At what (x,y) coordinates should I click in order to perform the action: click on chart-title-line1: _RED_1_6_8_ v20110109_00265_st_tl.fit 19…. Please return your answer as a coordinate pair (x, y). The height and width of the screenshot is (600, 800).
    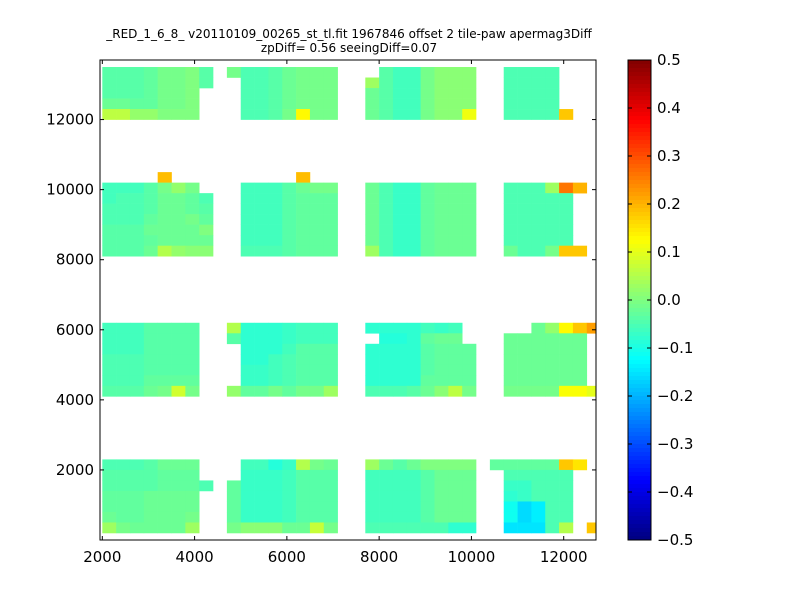
    Looking at the image, I should click on (348, 34).